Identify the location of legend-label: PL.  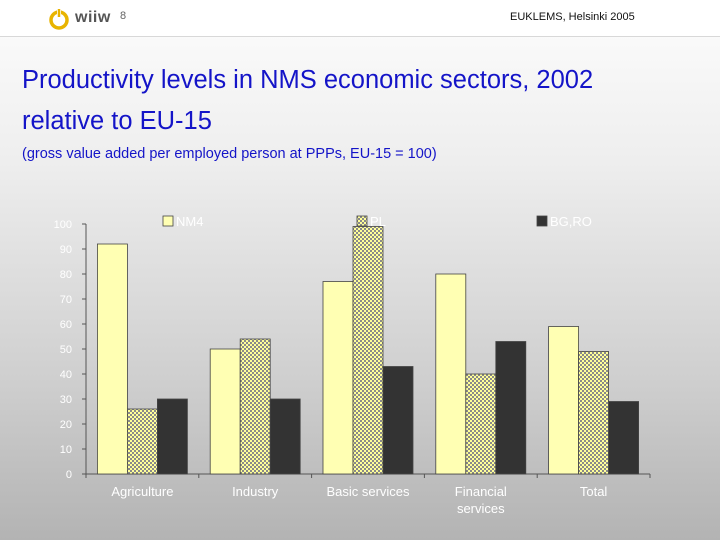
(378, 221).